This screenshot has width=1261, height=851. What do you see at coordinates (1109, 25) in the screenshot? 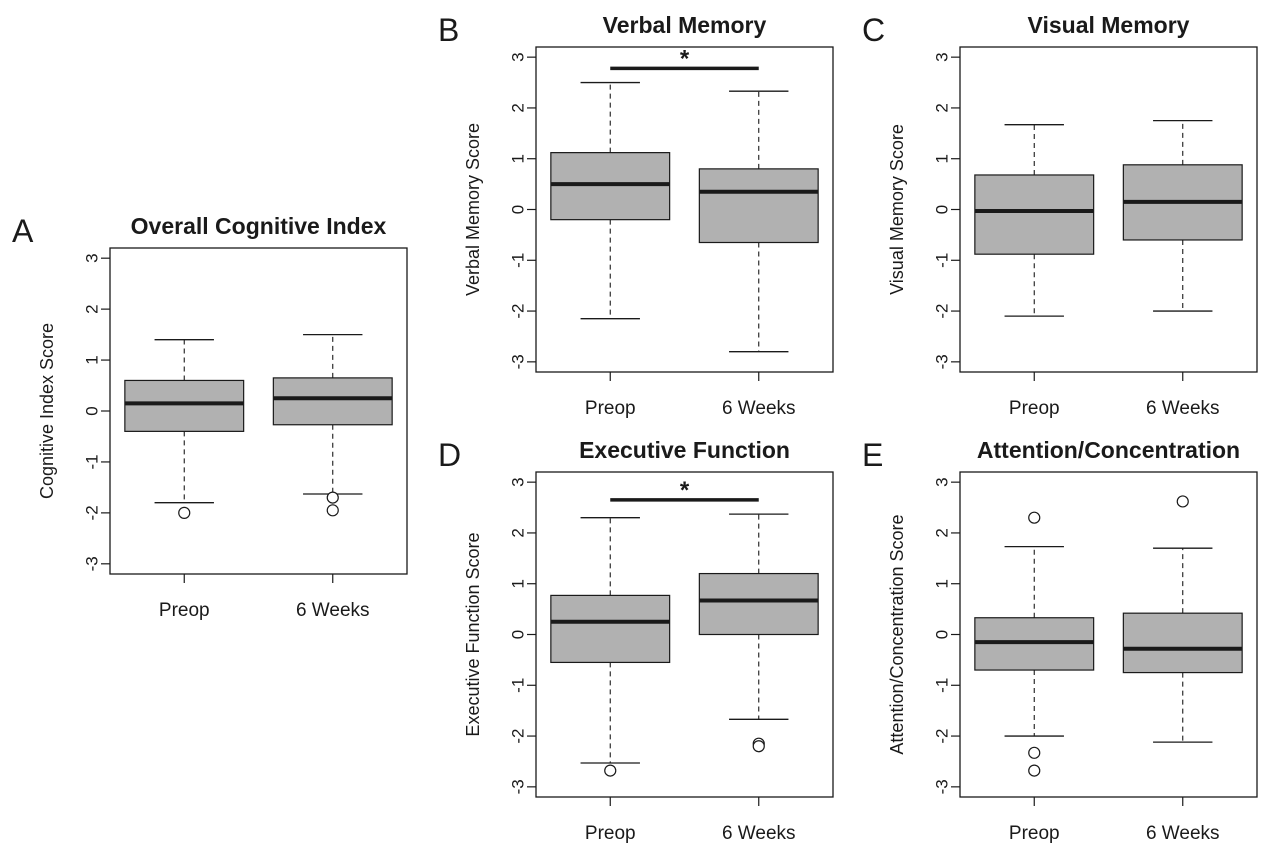
I see `panel-title: Visual Memory` at bounding box center [1109, 25].